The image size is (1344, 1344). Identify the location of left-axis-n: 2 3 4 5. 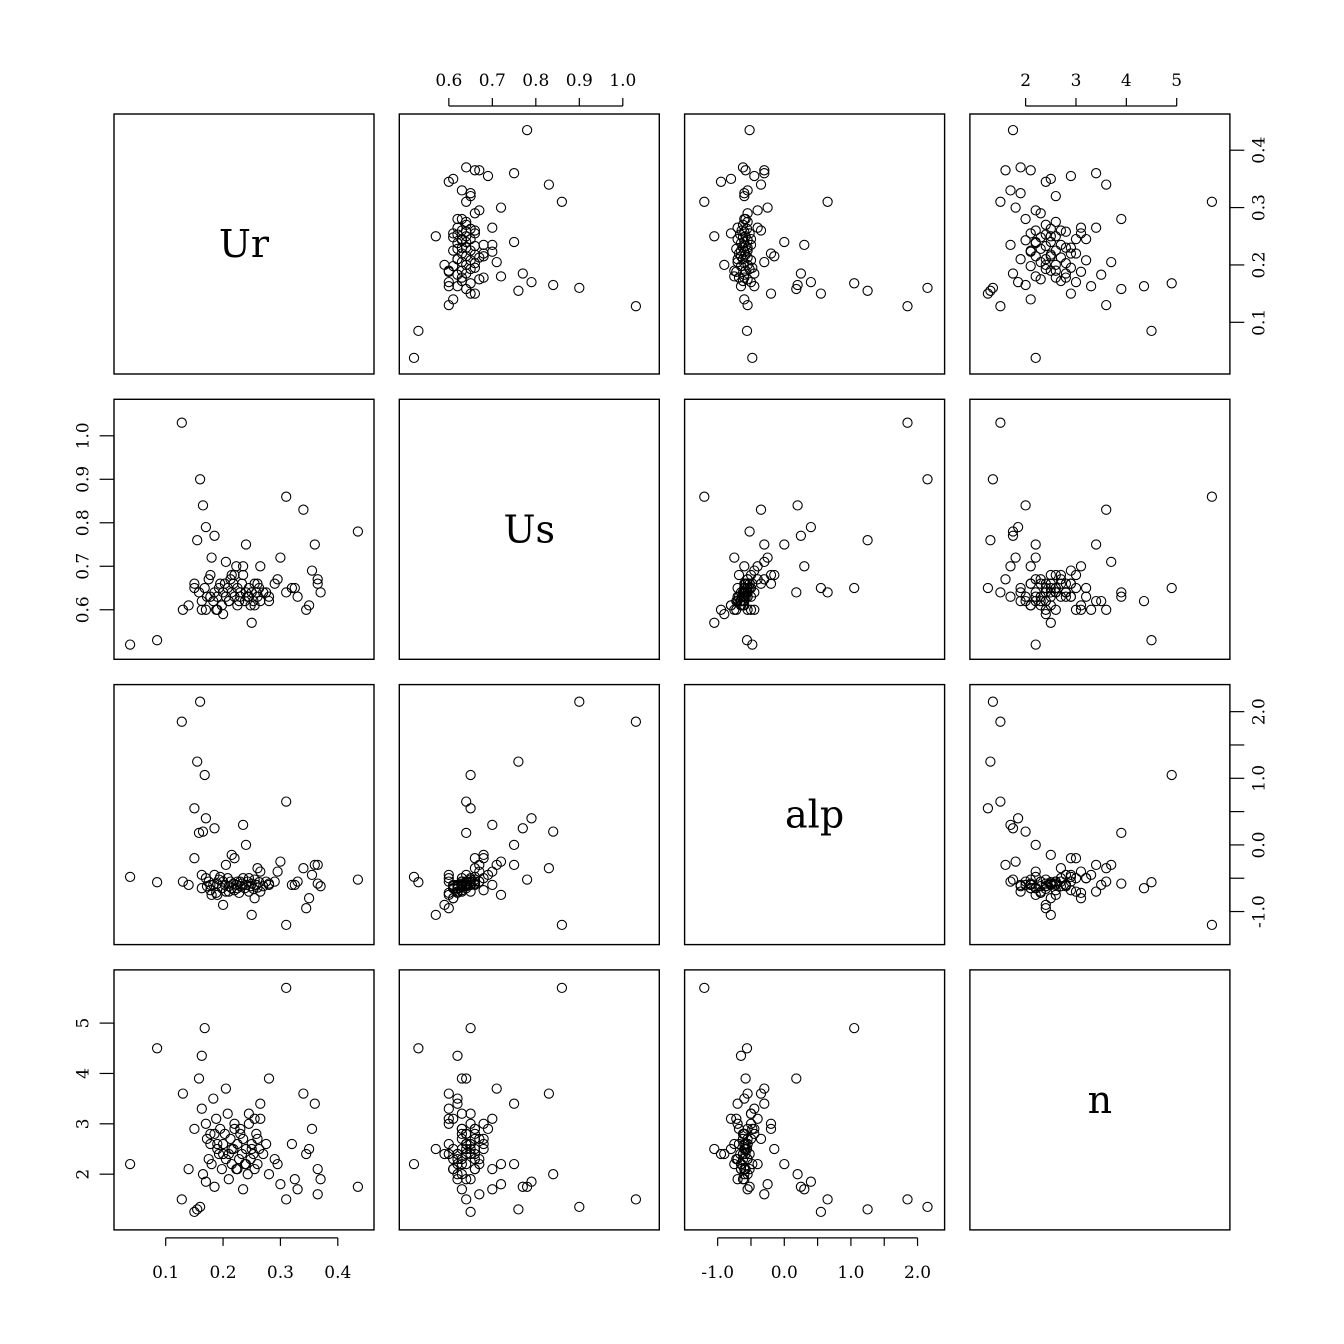
(94, 1099).